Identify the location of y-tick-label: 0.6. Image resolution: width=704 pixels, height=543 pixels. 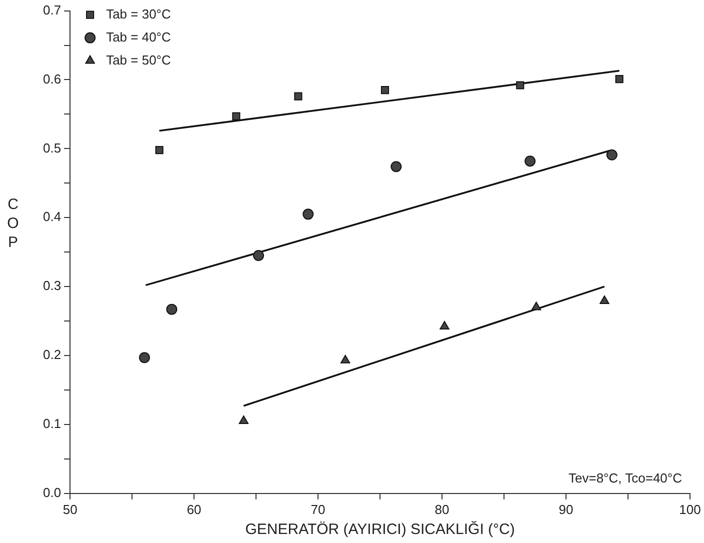
(52, 78).